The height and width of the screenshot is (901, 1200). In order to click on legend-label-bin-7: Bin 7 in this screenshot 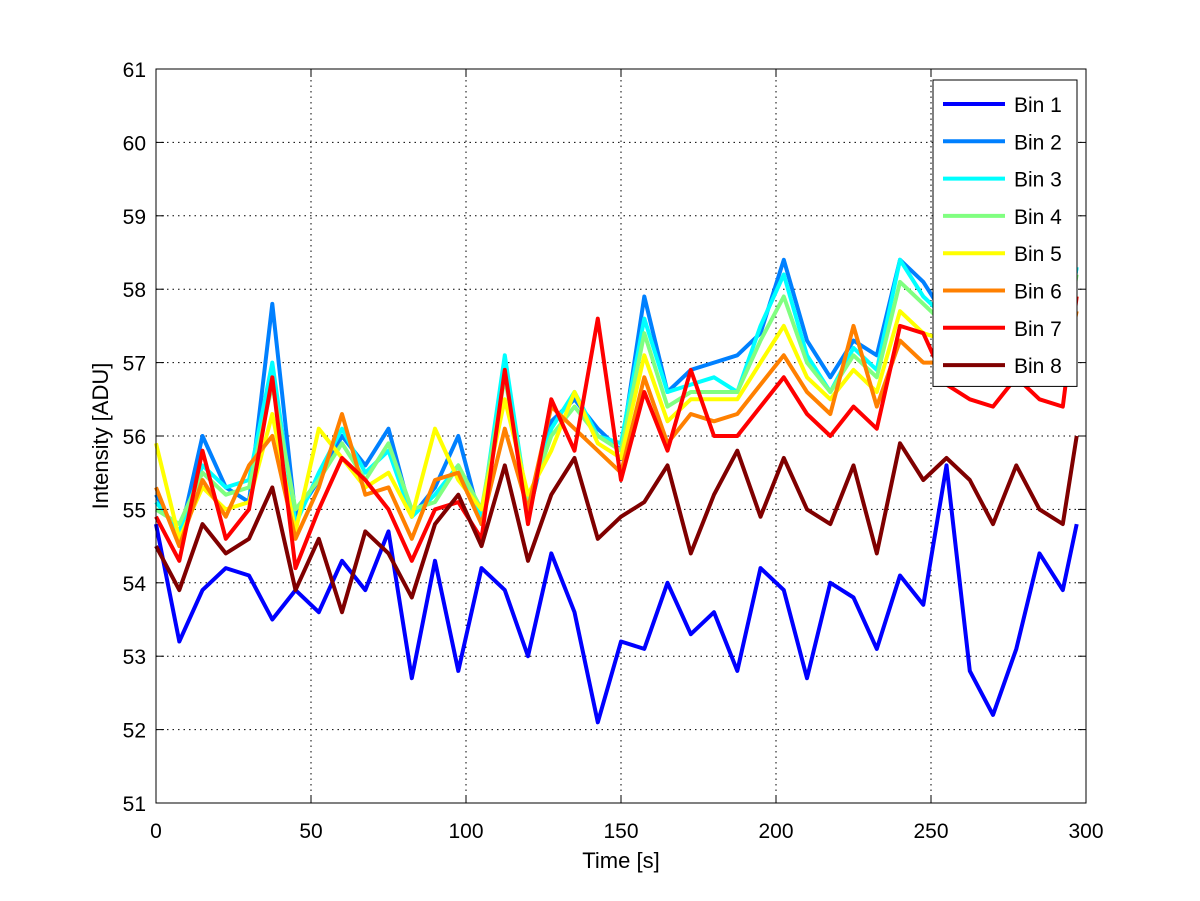, I will do `click(1038, 329)`.